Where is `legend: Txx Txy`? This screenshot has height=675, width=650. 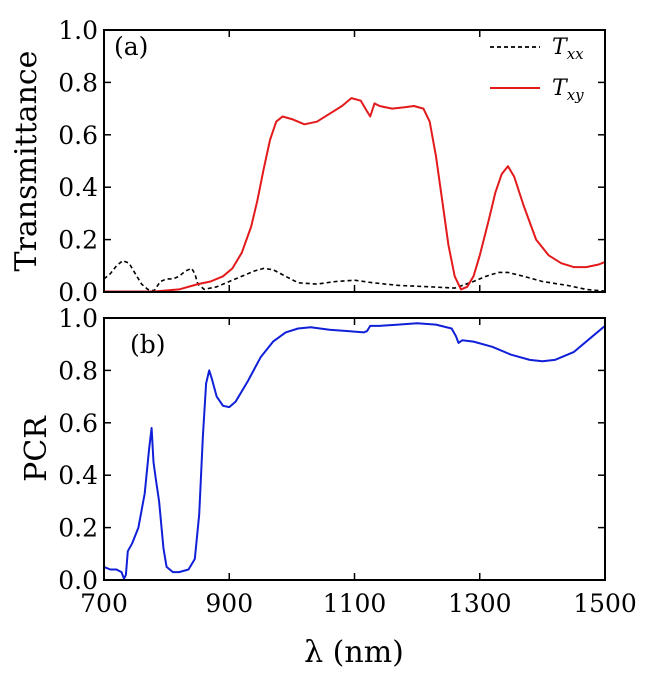
legend: Txx Txy is located at coordinates (537, 69).